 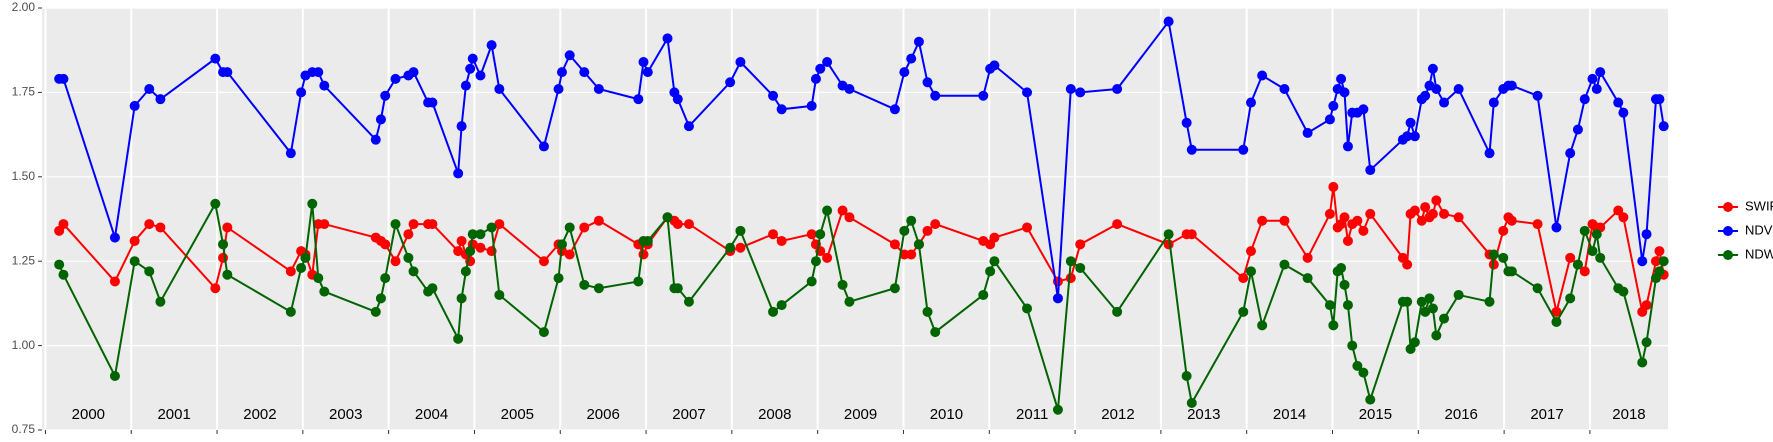 I want to click on year-label: 2006, so click(x=602, y=414).